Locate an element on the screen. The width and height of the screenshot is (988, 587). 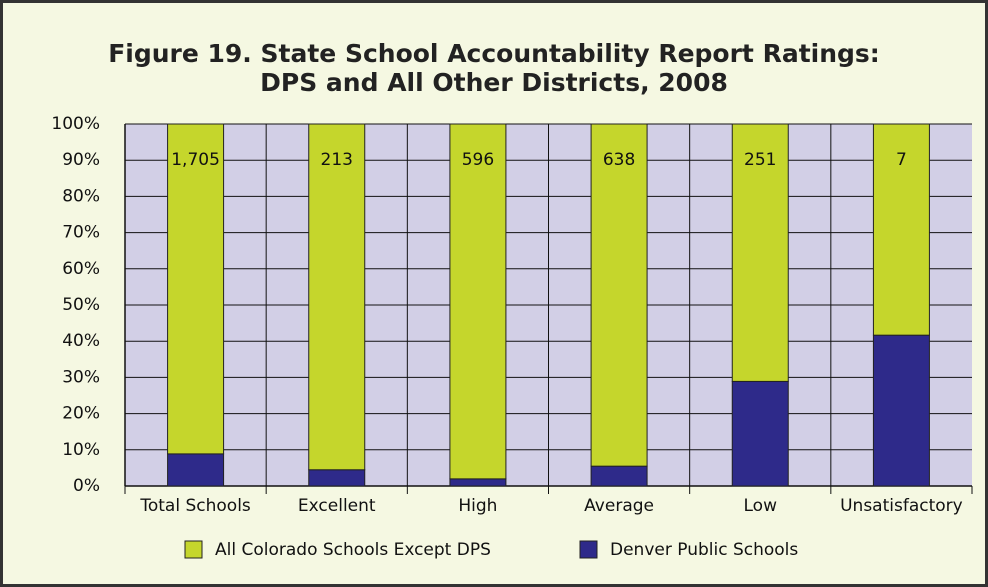
x-tick-label: Low is located at coordinates (761, 506).